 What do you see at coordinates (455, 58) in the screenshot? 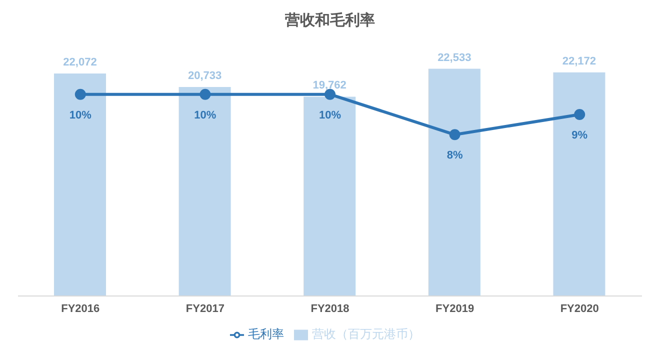
I see `data-label: 22,533` at bounding box center [455, 58].